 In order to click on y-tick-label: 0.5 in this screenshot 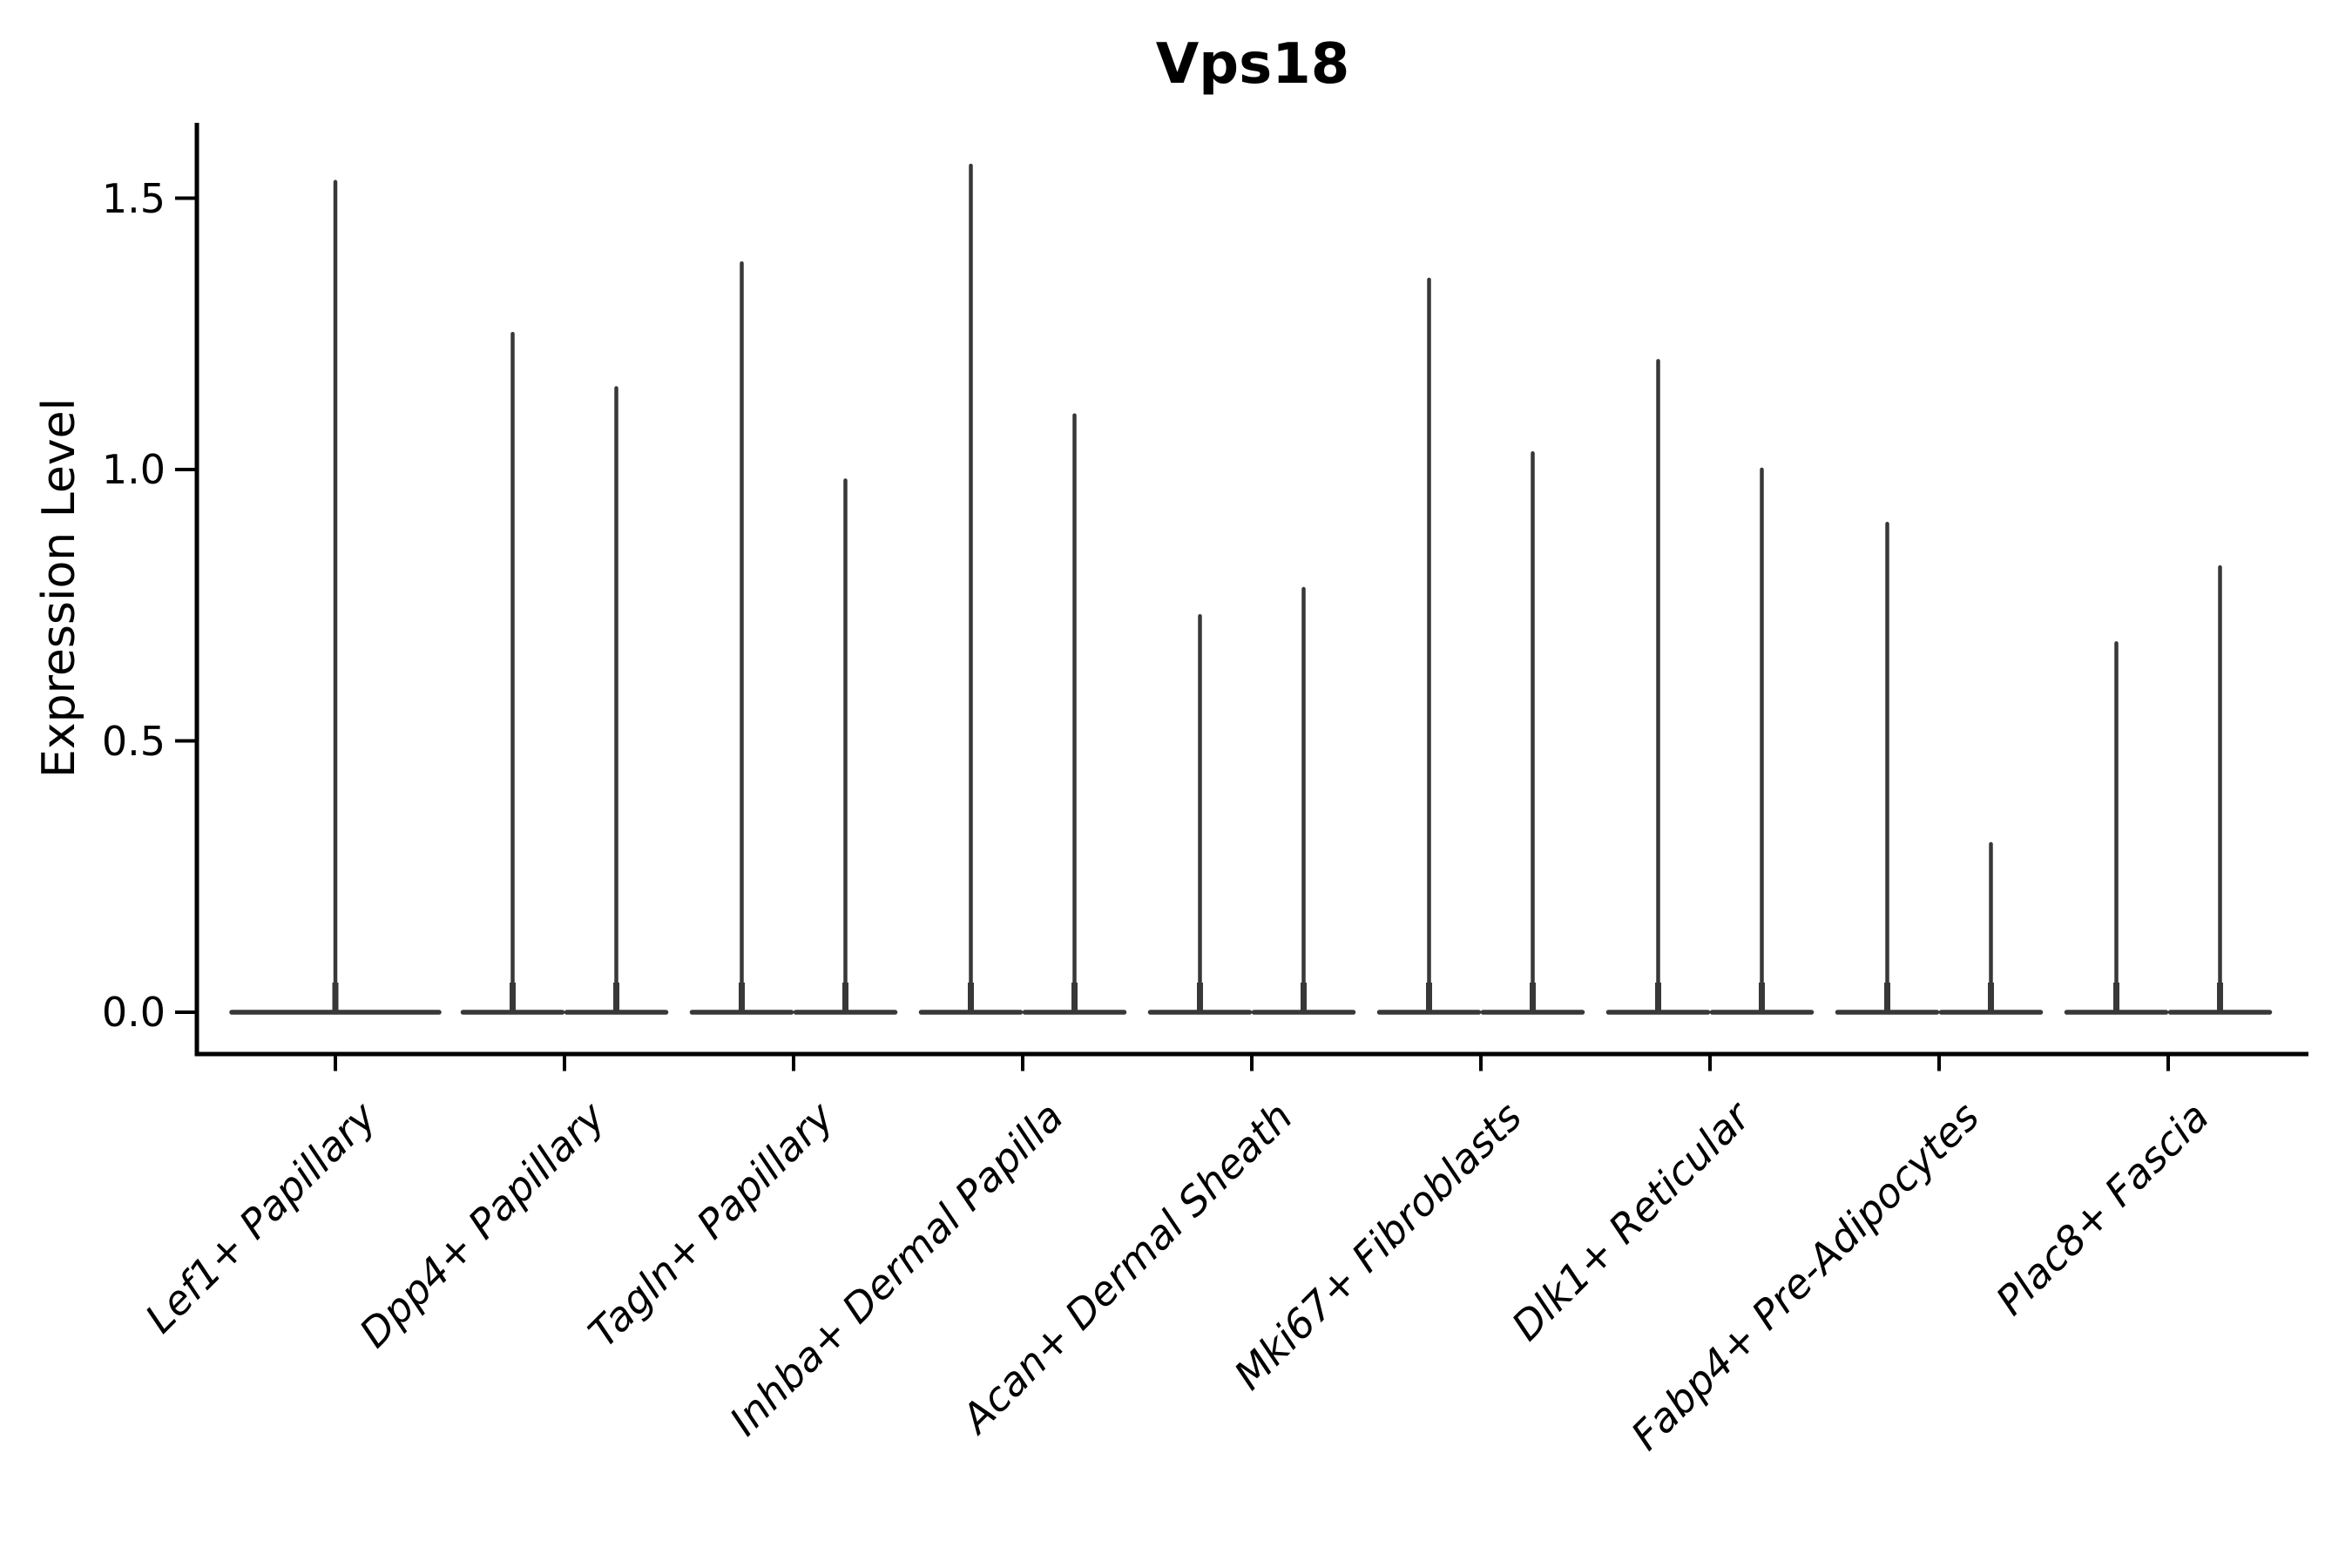, I will do `click(134, 741)`.